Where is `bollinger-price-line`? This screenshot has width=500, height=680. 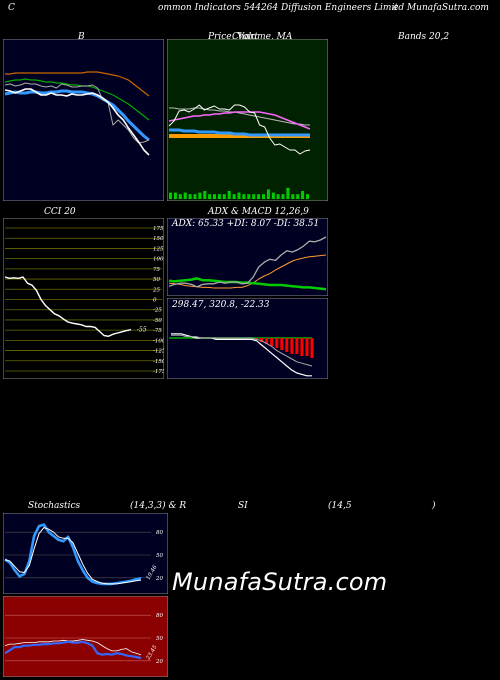 bollinger-price-line is located at coordinates (77, 122).